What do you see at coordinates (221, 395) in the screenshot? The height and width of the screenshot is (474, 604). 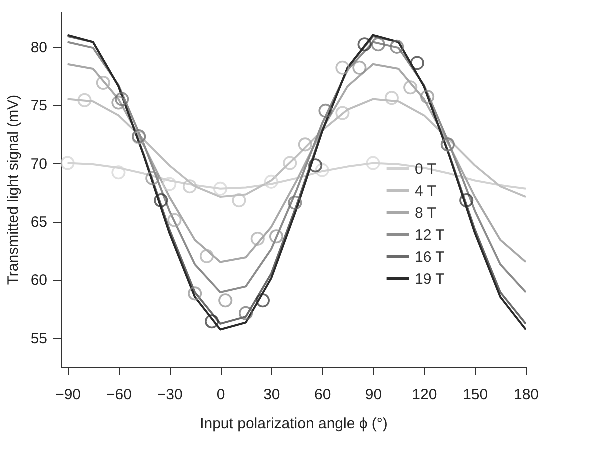 I see `x-tick-label: 0` at bounding box center [221, 395].